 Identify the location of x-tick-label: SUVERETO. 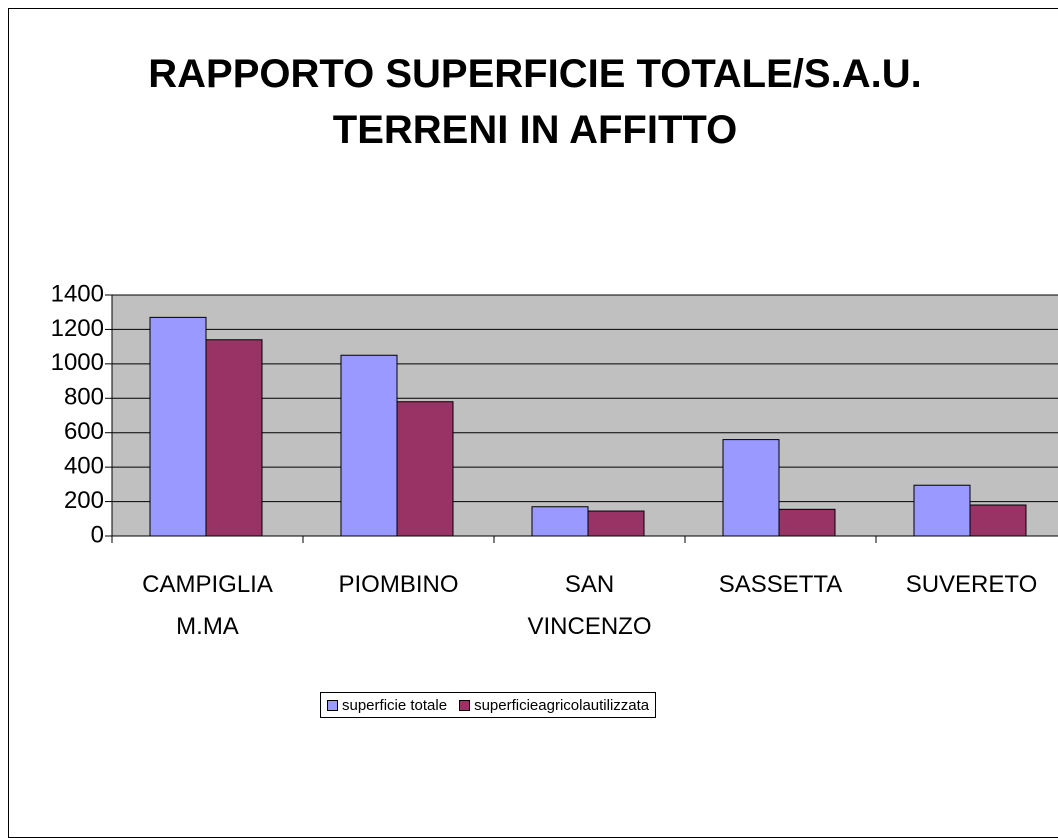
(970, 585).